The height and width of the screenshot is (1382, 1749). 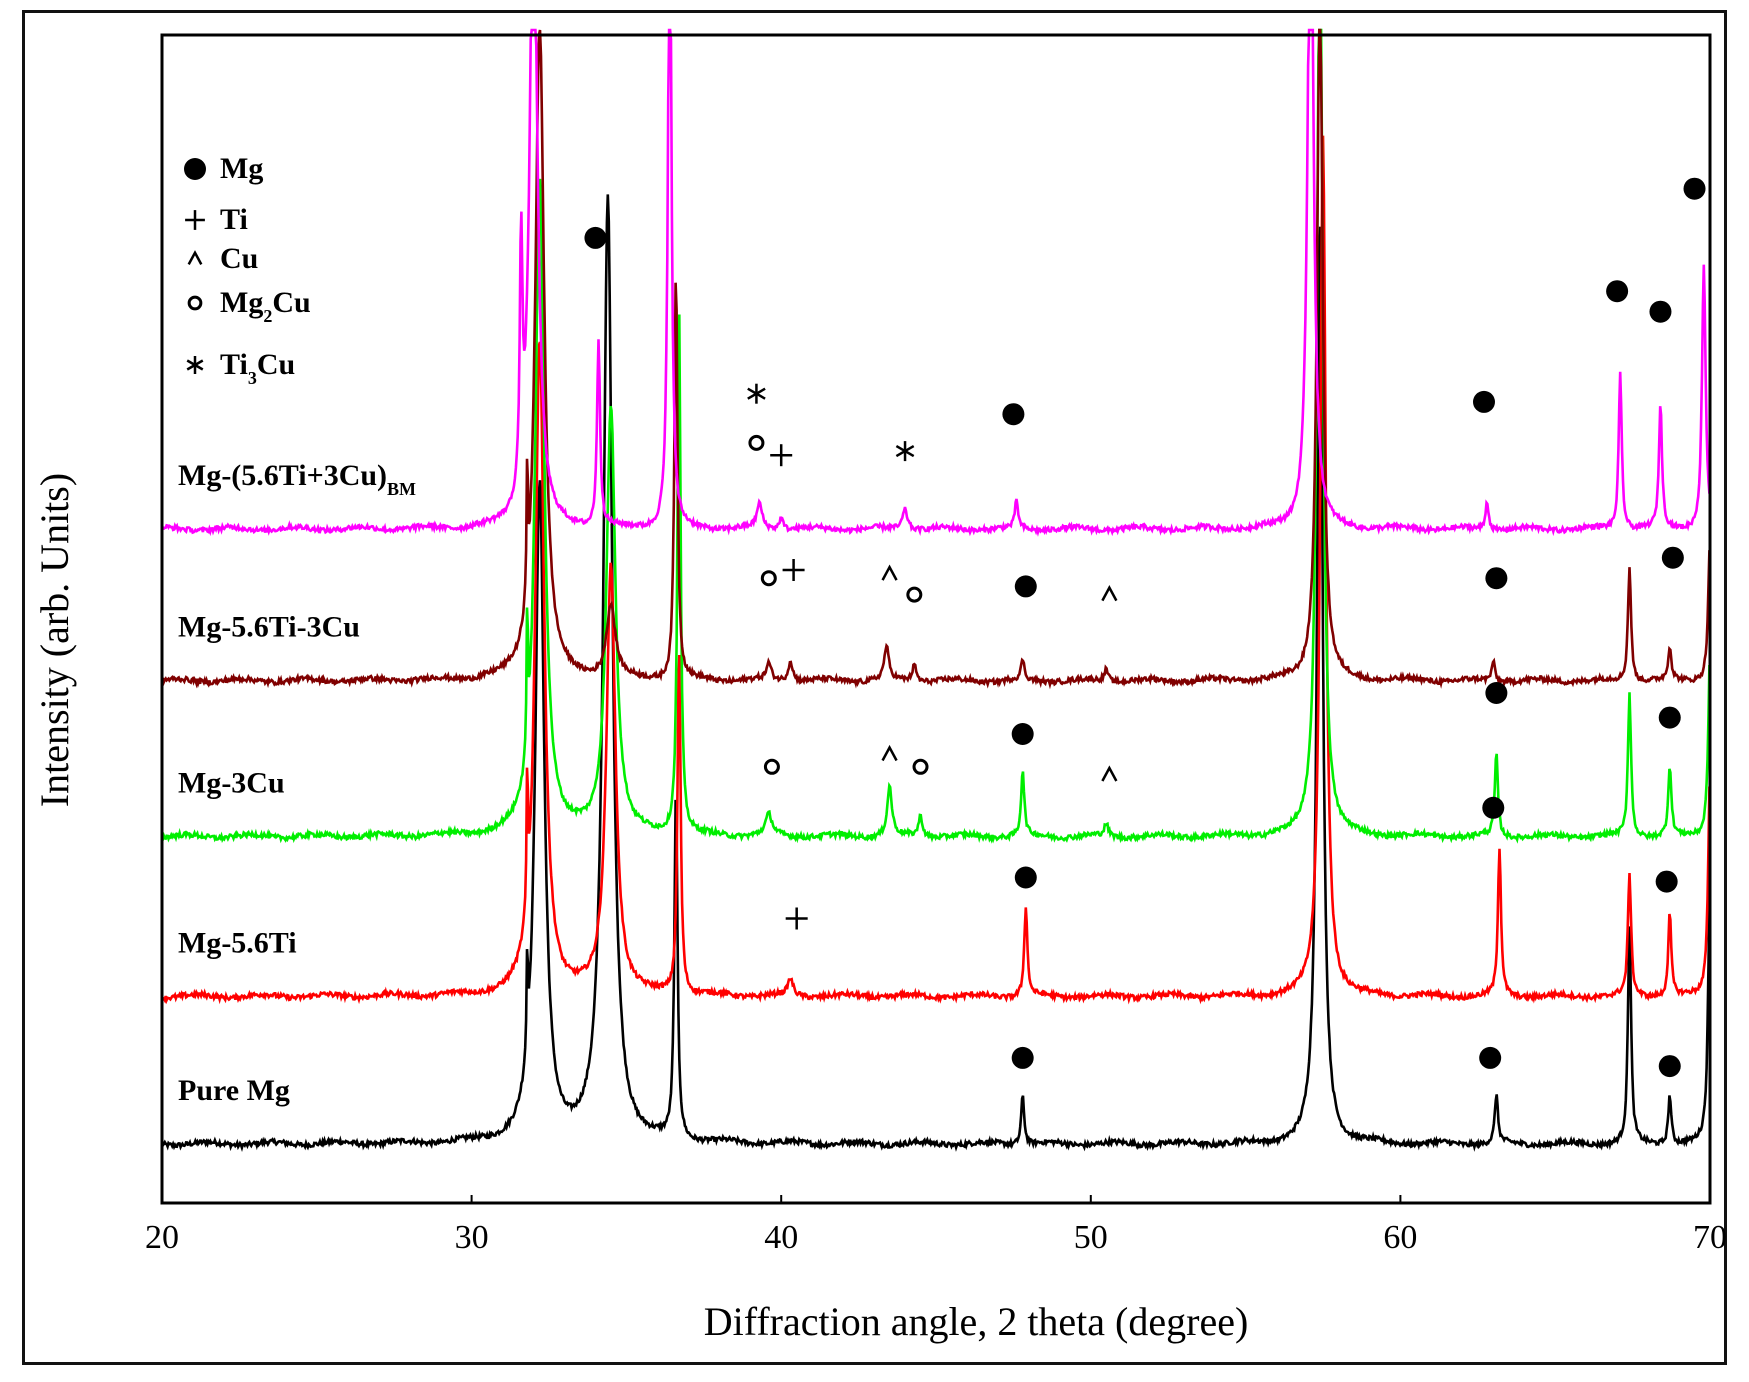 I want to click on y-axis-title: Intensity (arb. Units), so click(x=54, y=640).